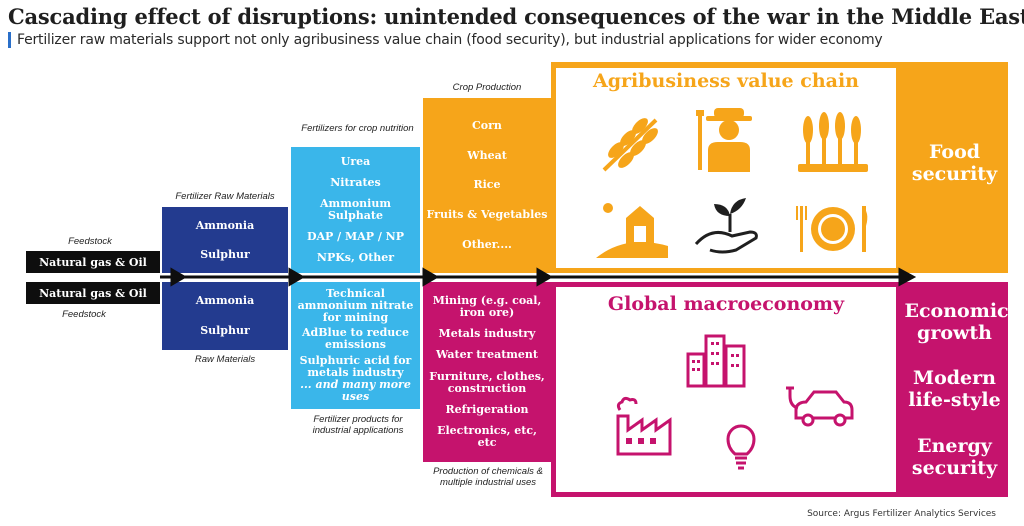 This screenshot has height=526, width=1024. What do you see at coordinates (487, 409) in the screenshot?
I see `industrial-item: Refrigeration` at bounding box center [487, 409].